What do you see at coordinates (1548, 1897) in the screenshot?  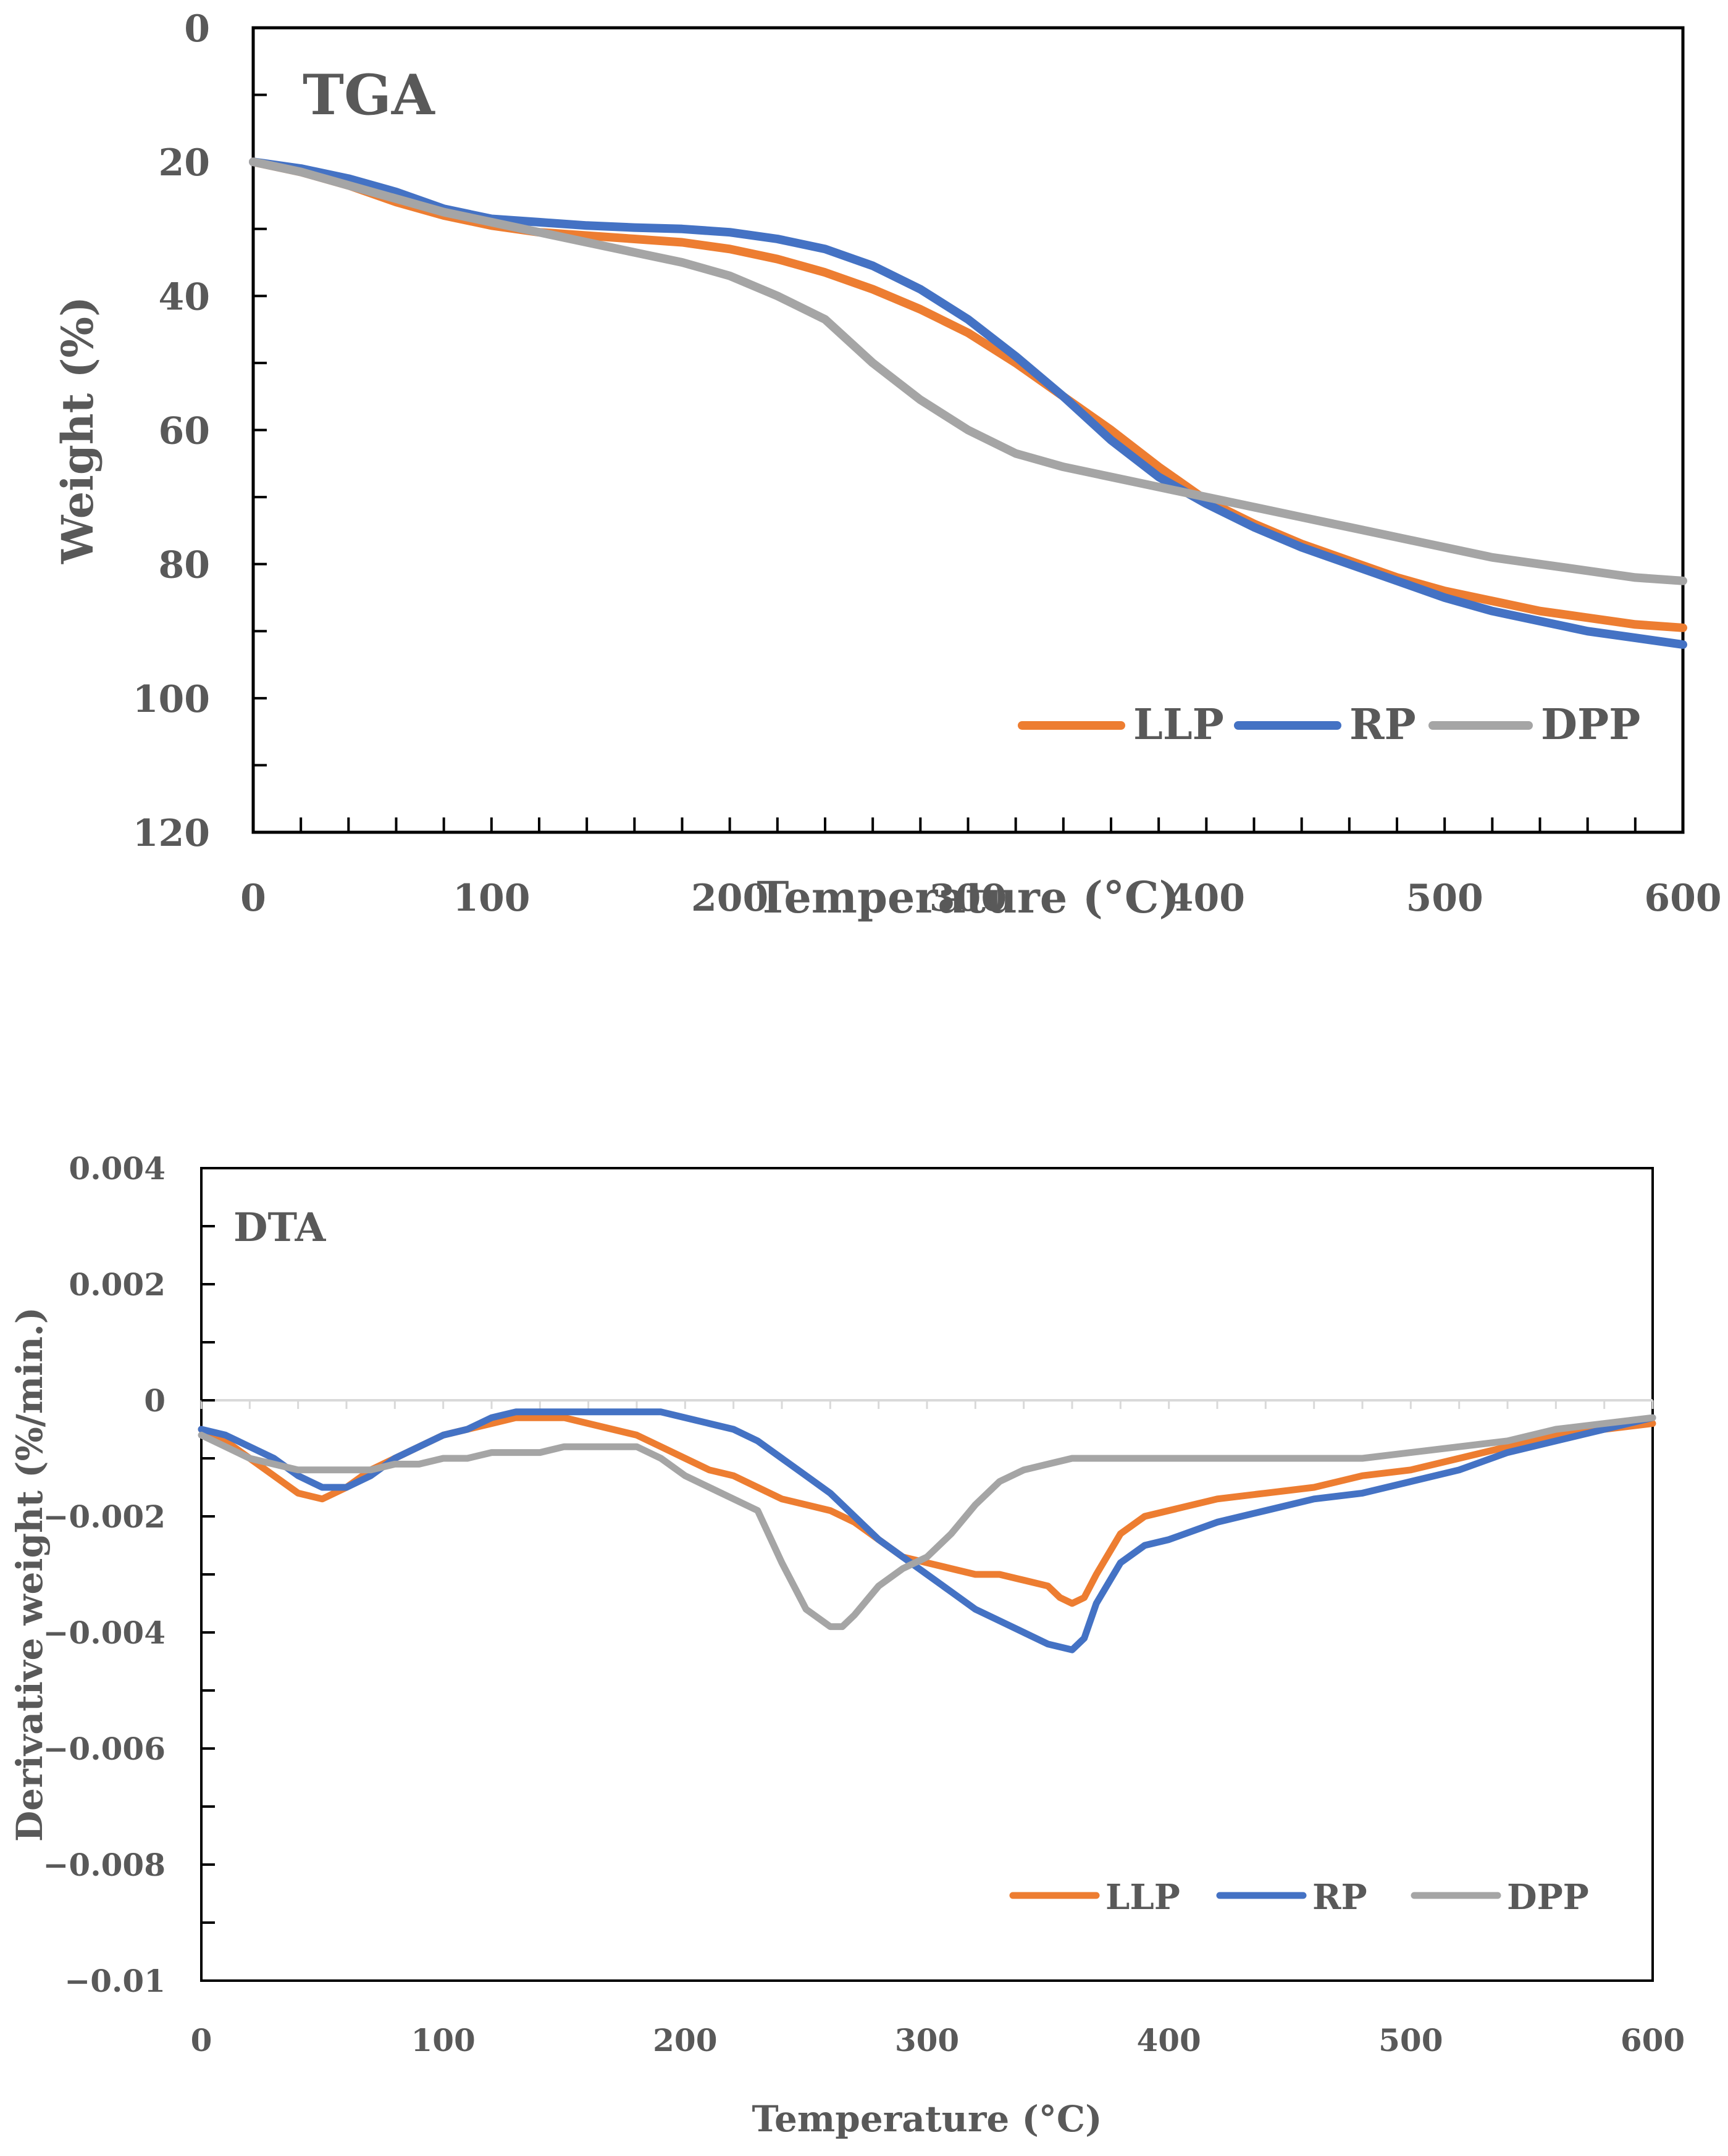 I see `dta-legend-label-dpp: DPP` at bounding box center [1548, 1897].